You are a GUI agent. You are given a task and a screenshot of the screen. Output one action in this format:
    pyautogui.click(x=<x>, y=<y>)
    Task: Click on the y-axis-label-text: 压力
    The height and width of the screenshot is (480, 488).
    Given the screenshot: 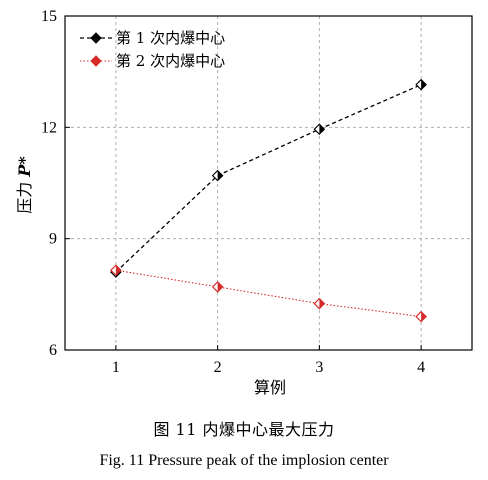 What is the action you would take?
    pyautogui.click(x=24, y=195)
    